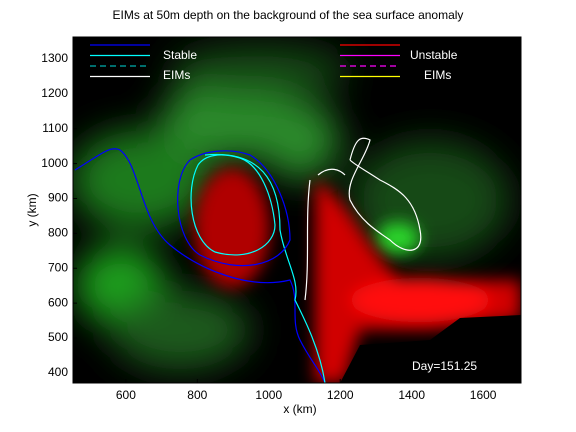 The width and height of the screenshot is (576, 432). What do you see at coordinates (411, 395) in the screenshot?
I see `x-tick-label: 1400` at bounding box center [411, 395].